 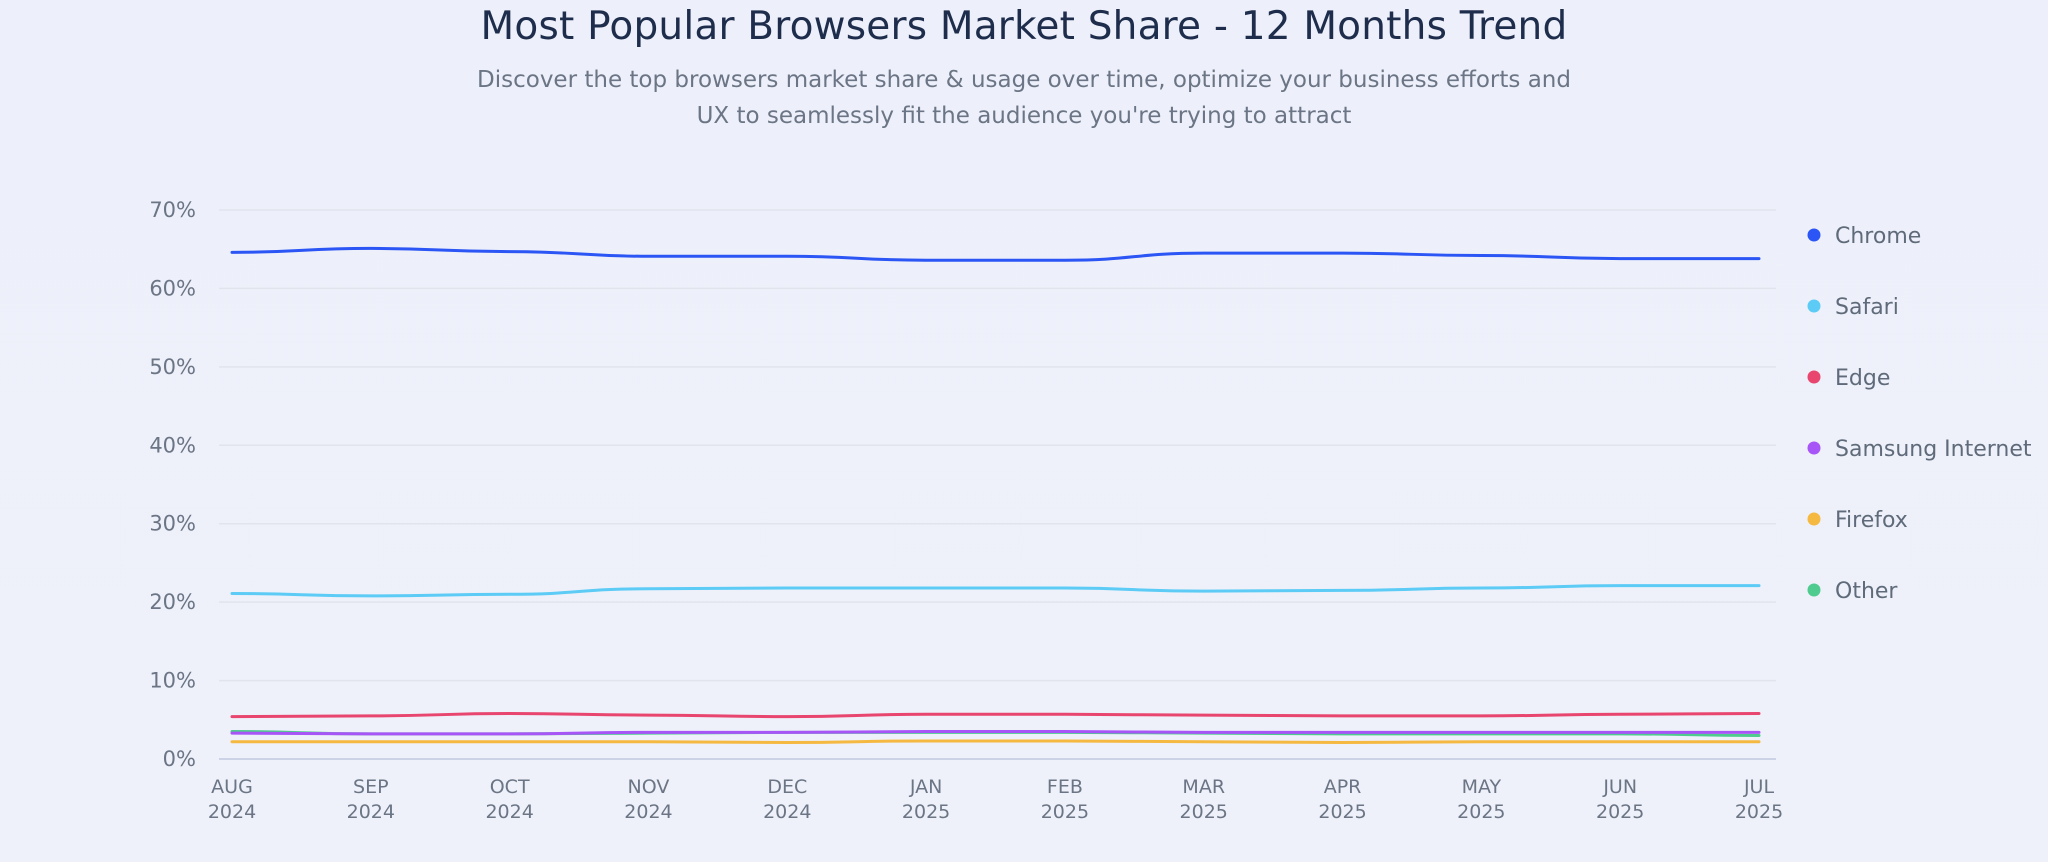 What do you see at coordinates (1866, 591) in the screenshot?
I see `legend-label: Other` at bounding box center [1866, 591].